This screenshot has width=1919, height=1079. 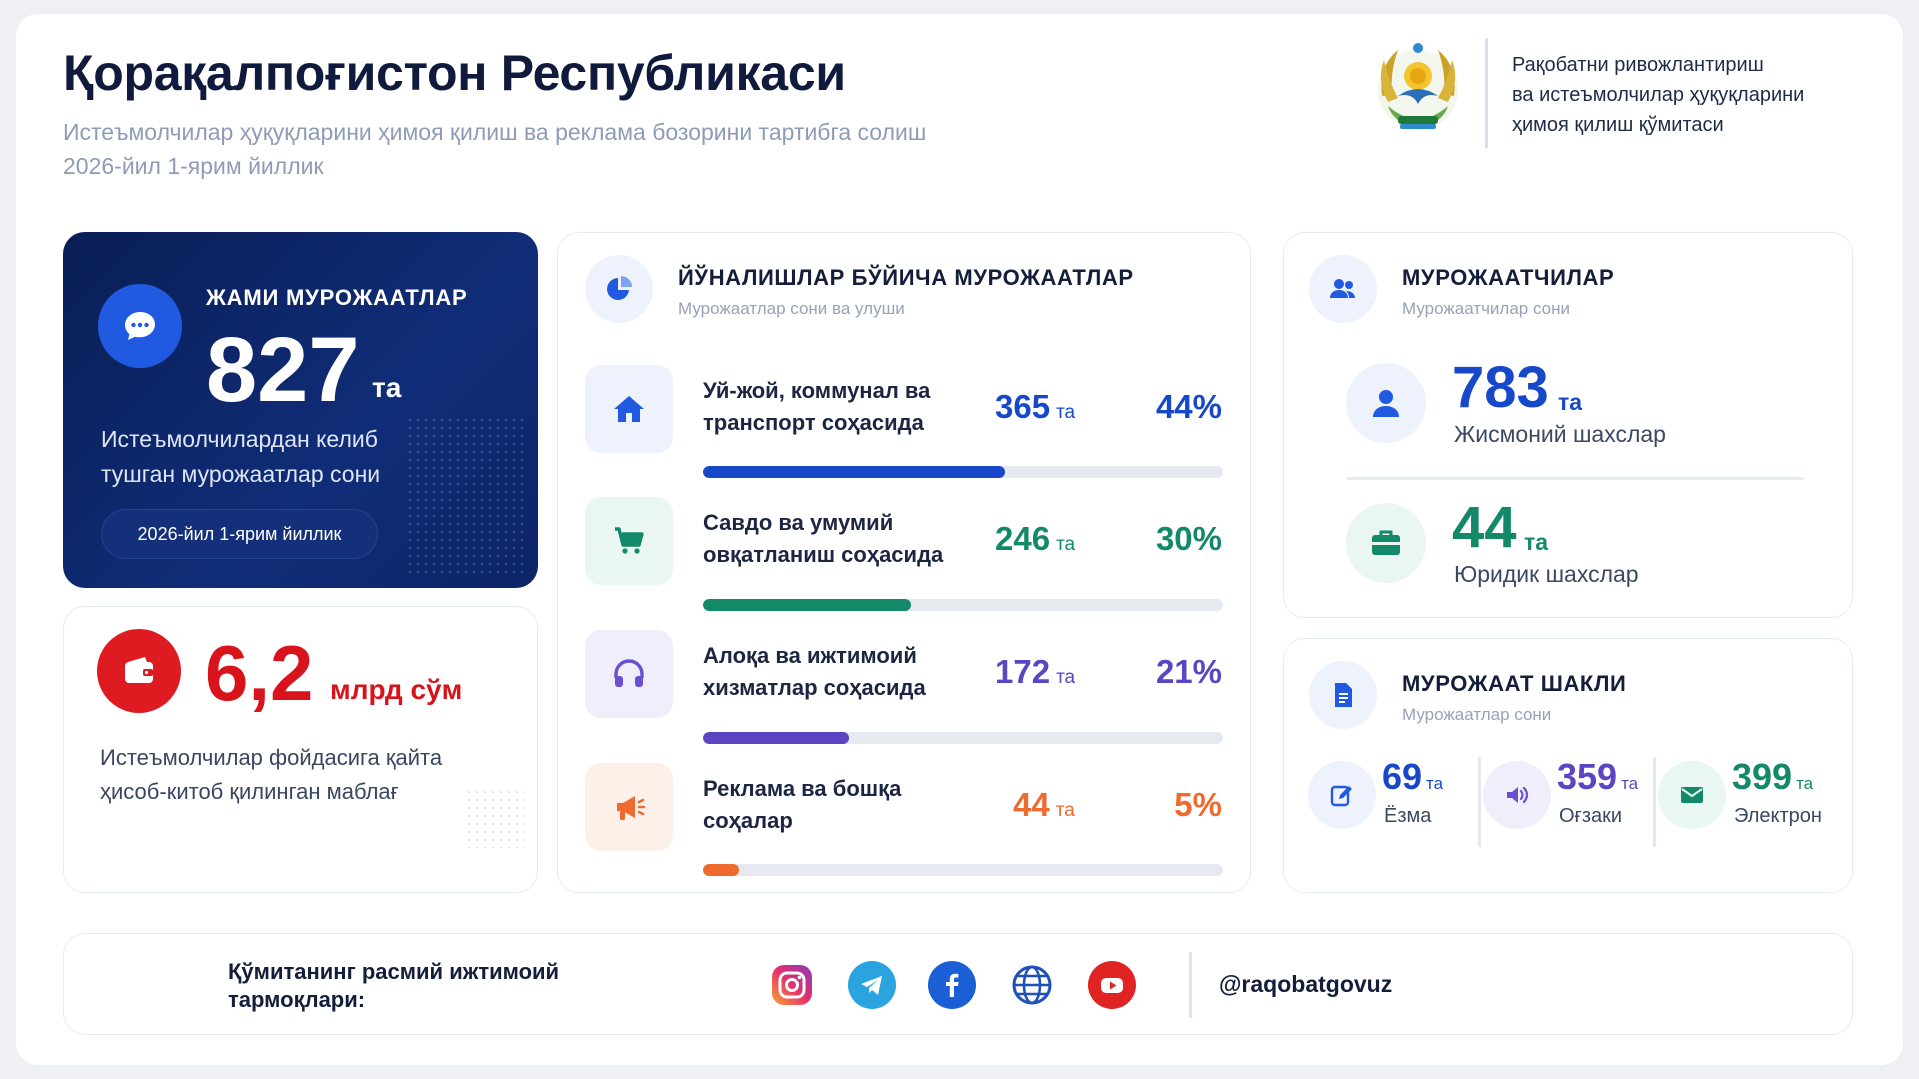 I want to click on legal-value: 44, so click(x=1484, y=527).